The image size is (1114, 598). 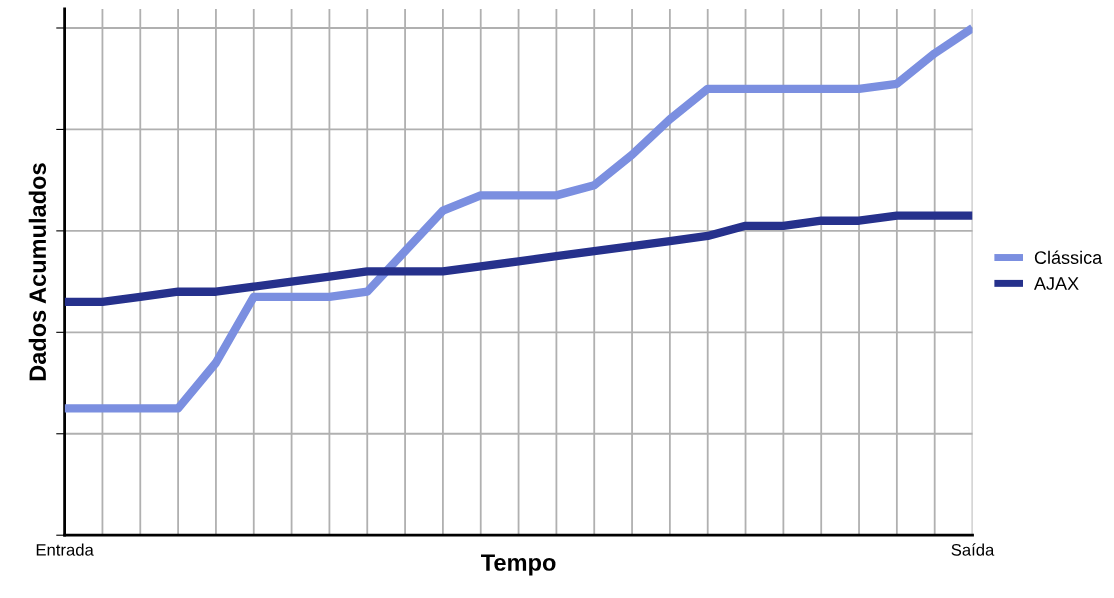 What do you see at coordinates (973, 549) in the screenshot?
I see `x-tick-label: Saída` at bounding box center [973, 549].